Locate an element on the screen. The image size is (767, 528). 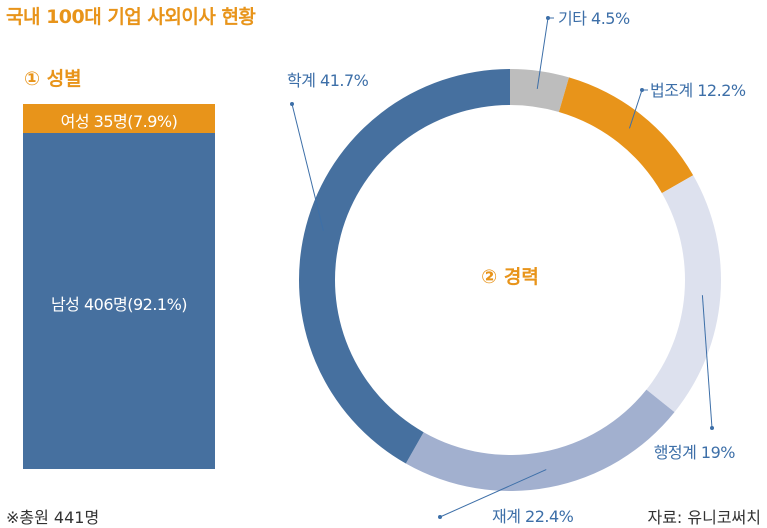
donut-label-4: 학계 41.7% is located at coordinates (328, 80).